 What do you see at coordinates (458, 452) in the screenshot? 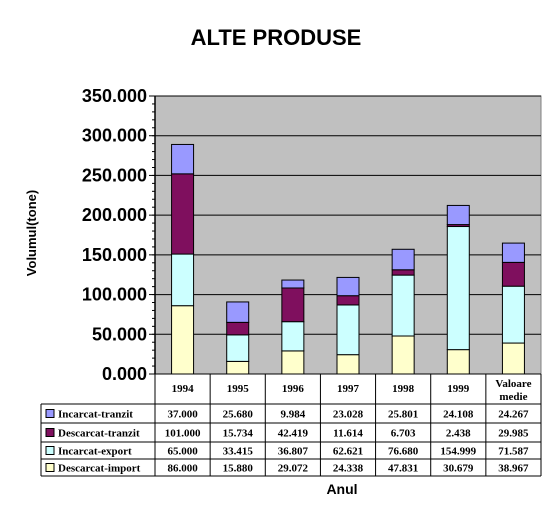
I see `data-label: 154.999` at bounding box center [458, 452].